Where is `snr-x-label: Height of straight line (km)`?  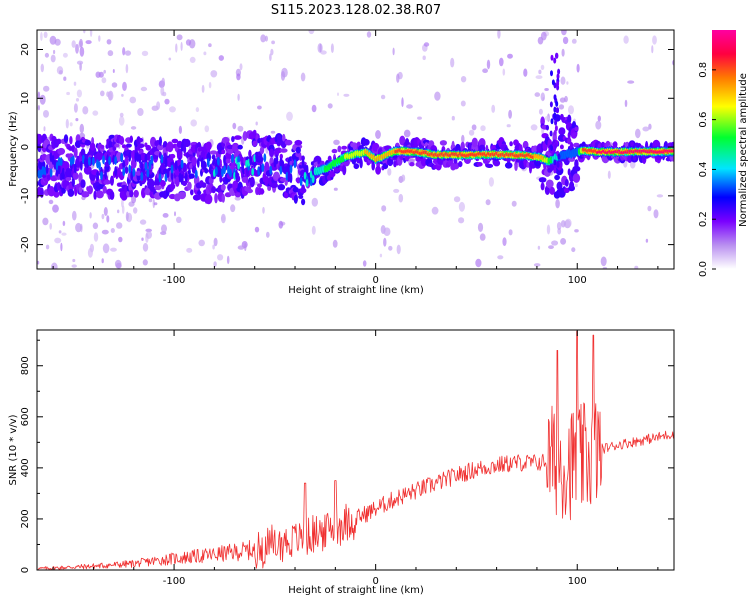 snr-x-label: Height of straight line (km) is located at coordinates (356, 590).